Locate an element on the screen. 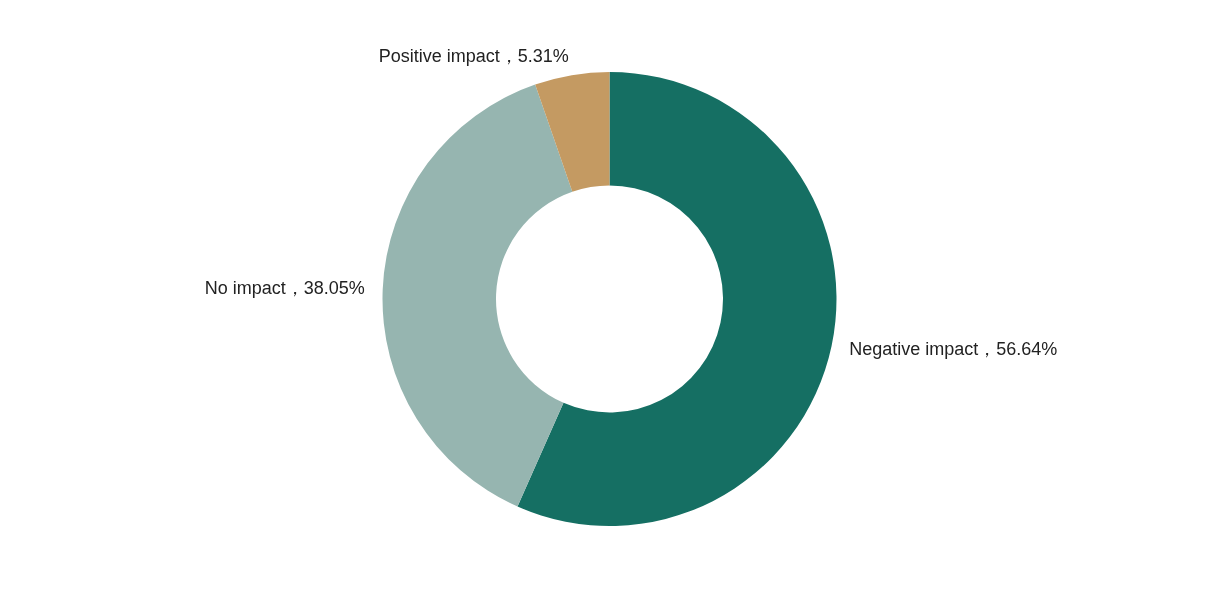 The width and height of the screenshot is (1219, 598). slice-label: Positive impact，5.31% is located at coordinates (473, 56).